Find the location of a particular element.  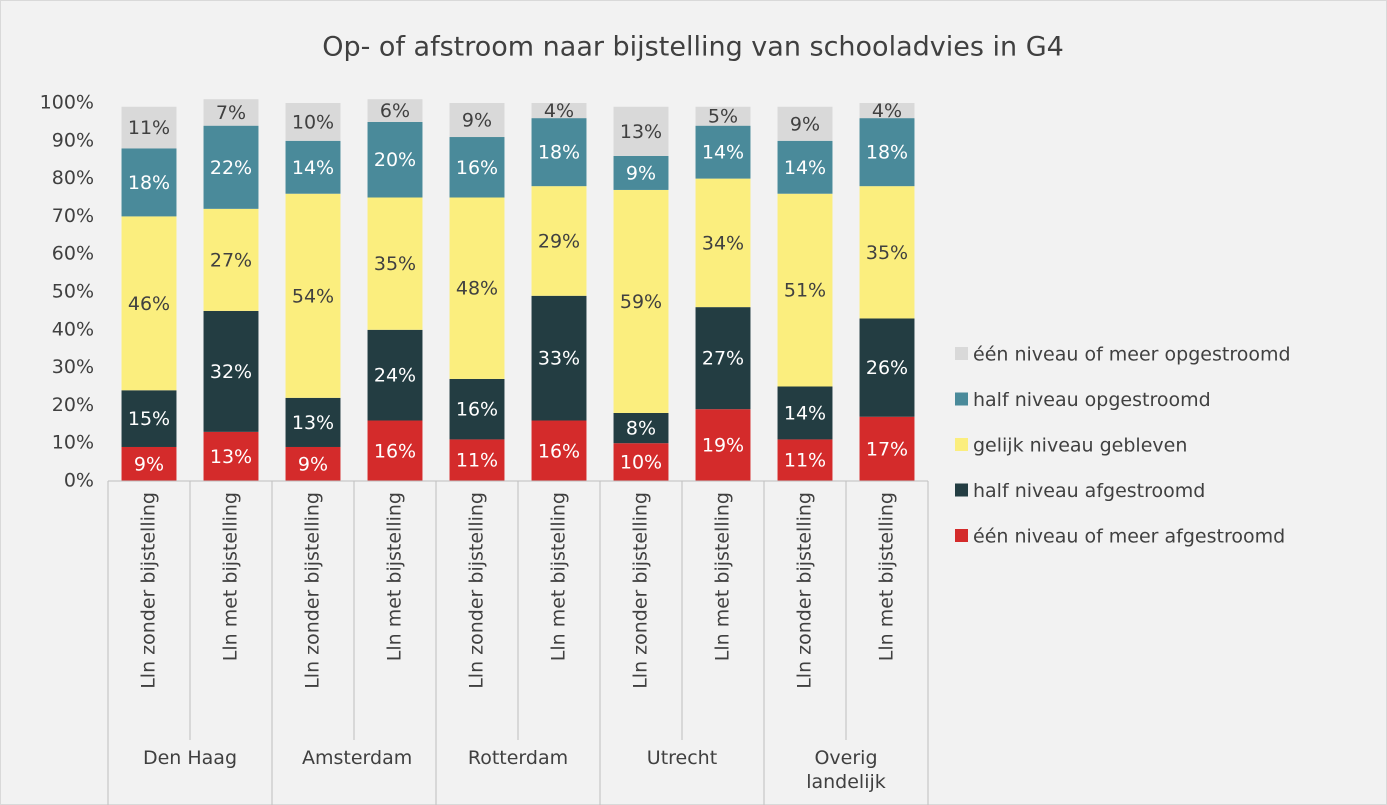

data-label: 17% is located at coordinates (887, 449).